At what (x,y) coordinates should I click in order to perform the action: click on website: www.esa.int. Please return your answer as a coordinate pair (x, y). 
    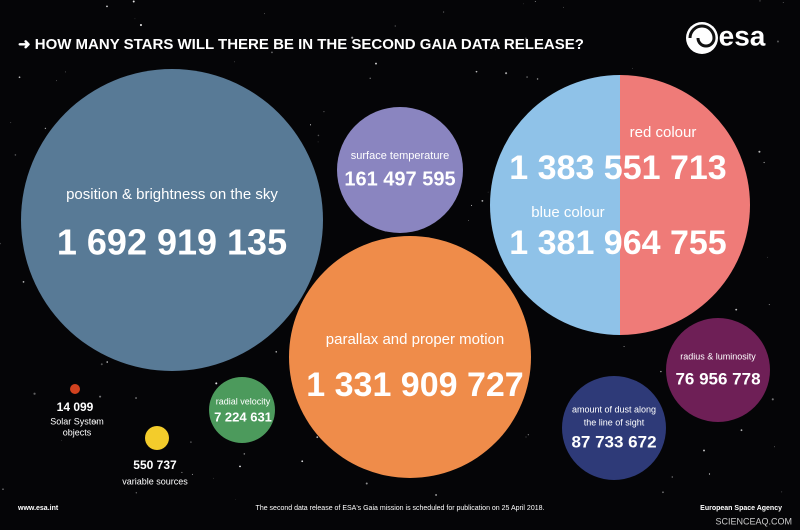
    Looking at the image, I should click on (38, 508).